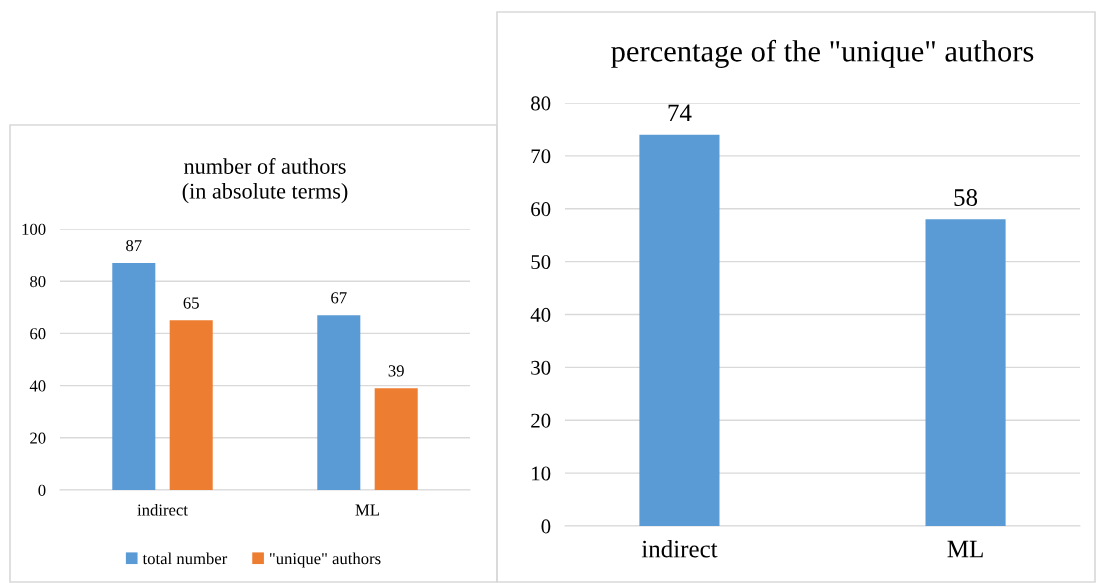 This screenshot has height=583, width=1096. Describe the element at coordinates (541, 262) in the screenshot. I see `y-tick-label: 50` at that location.